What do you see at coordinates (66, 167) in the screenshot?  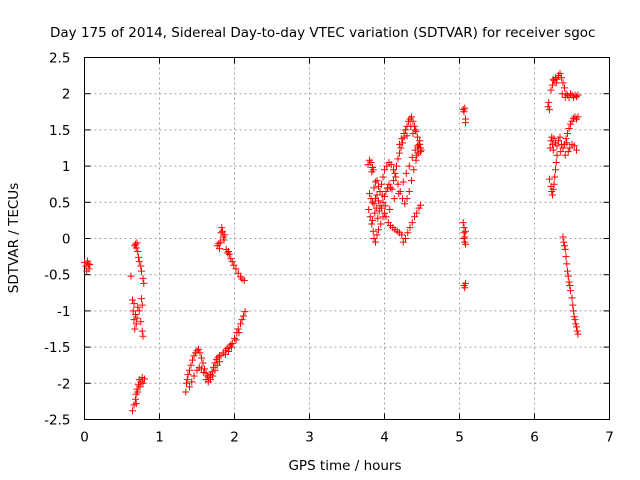 I see `y-tick-label: 1` at bounding box center [66, 167].